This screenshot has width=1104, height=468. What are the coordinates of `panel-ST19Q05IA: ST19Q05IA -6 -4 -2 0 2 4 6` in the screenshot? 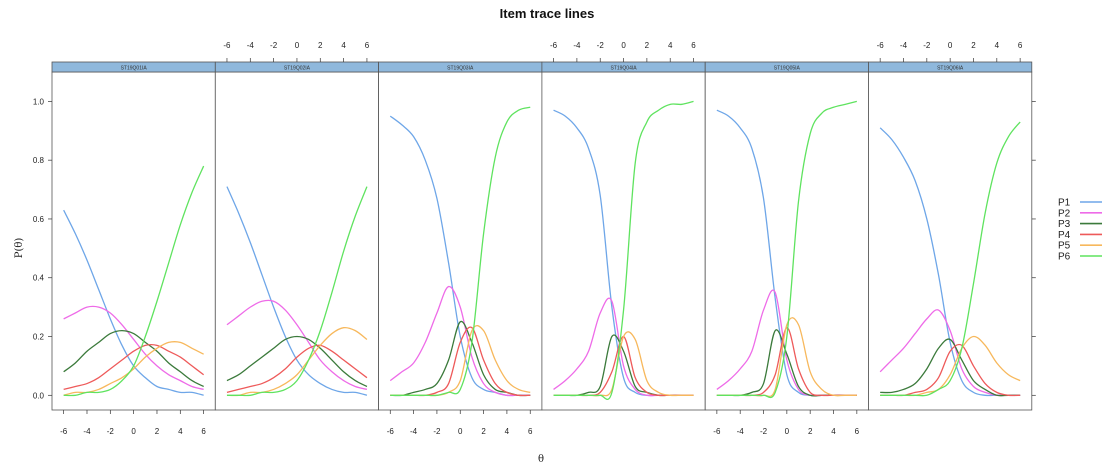 It's located at (786, 248).